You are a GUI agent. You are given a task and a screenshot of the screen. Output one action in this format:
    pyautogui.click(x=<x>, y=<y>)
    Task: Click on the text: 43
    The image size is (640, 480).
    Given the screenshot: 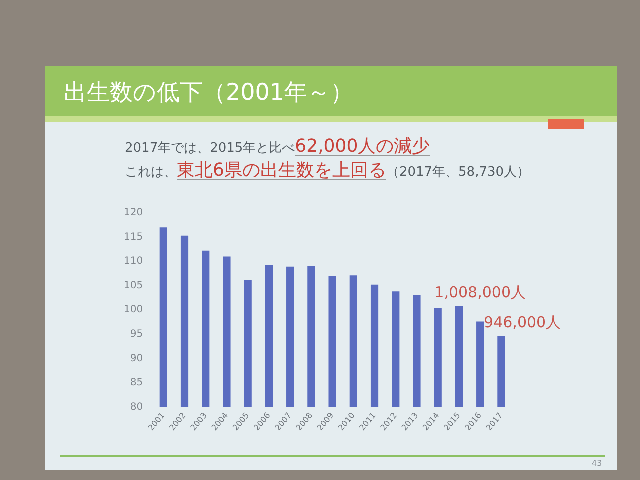 What is the action you would take?
    pyautogui.click(x=597, y=464)
    